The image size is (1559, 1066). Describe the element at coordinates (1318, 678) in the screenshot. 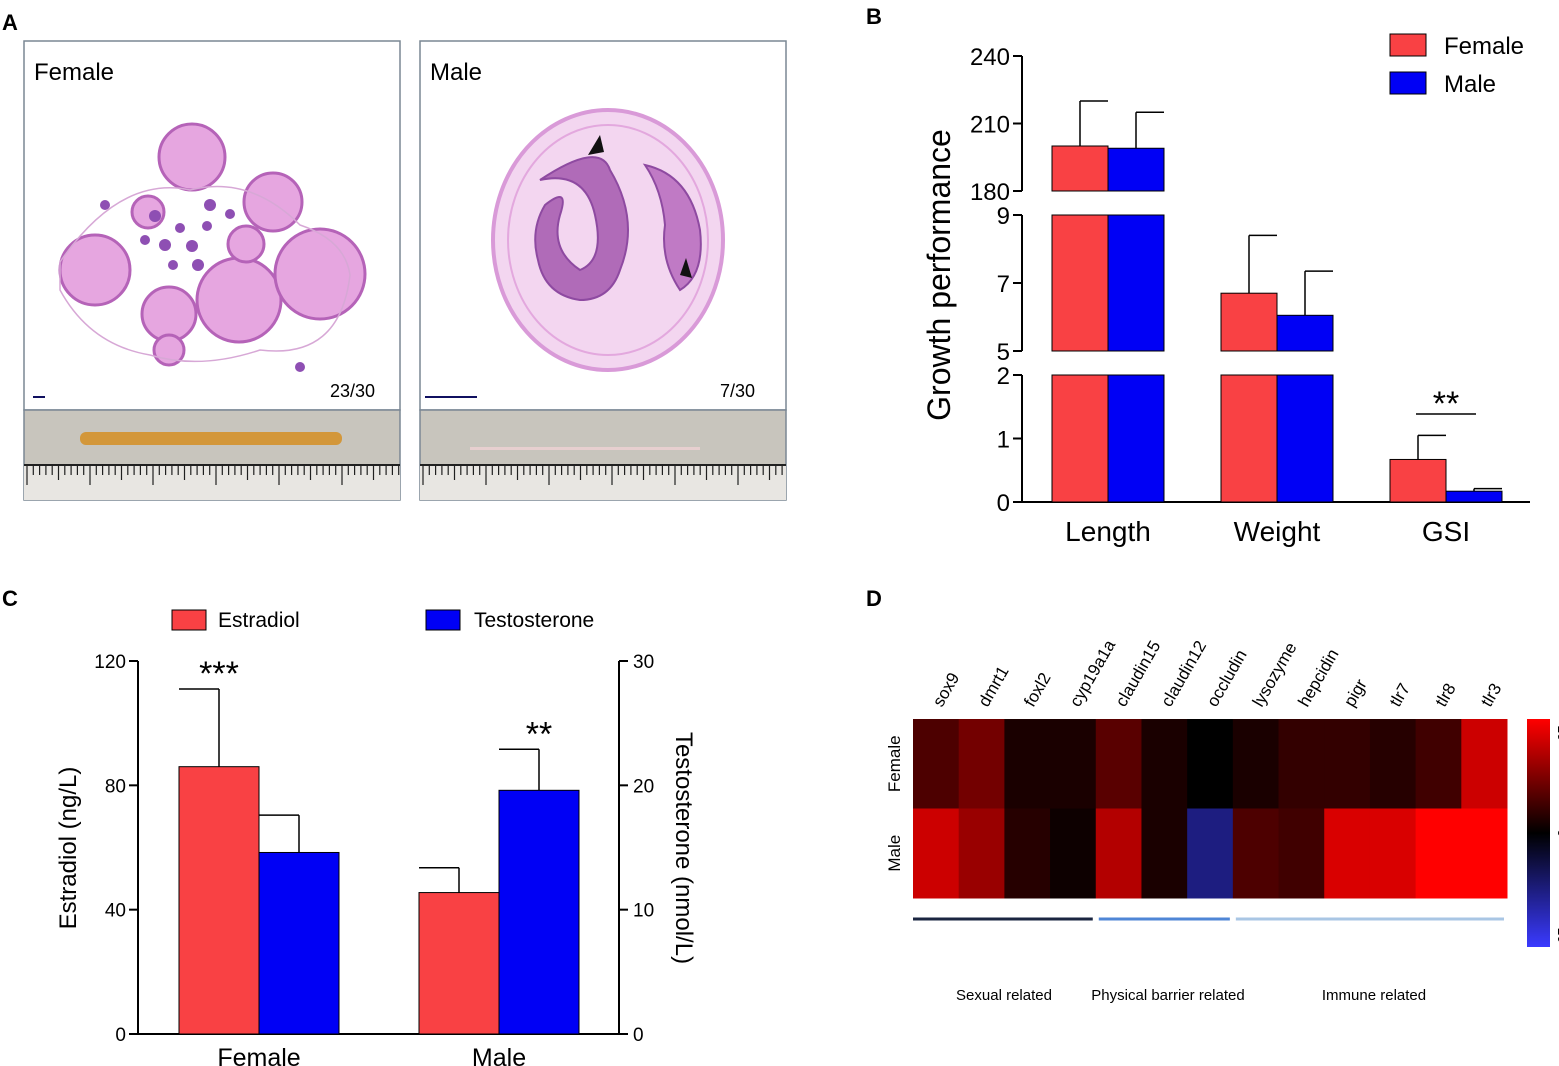

I see `heatmap-column-label-hepcidin: hepcidin` at that location.